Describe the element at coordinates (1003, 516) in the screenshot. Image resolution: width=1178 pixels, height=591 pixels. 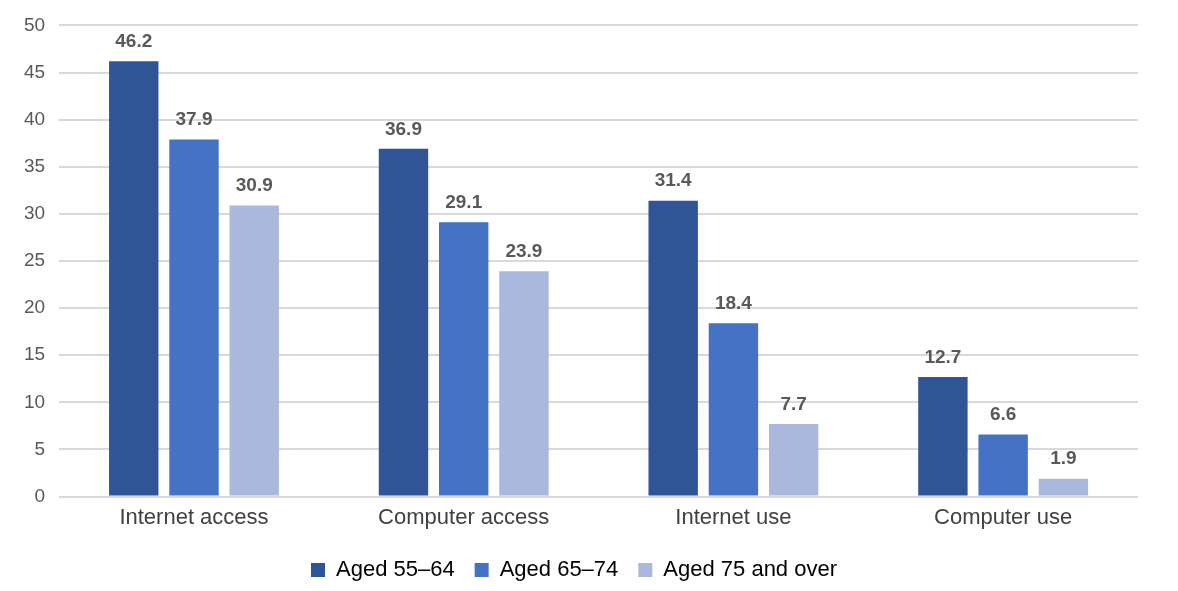
I see `x-tick-label: Computer use` at that location.